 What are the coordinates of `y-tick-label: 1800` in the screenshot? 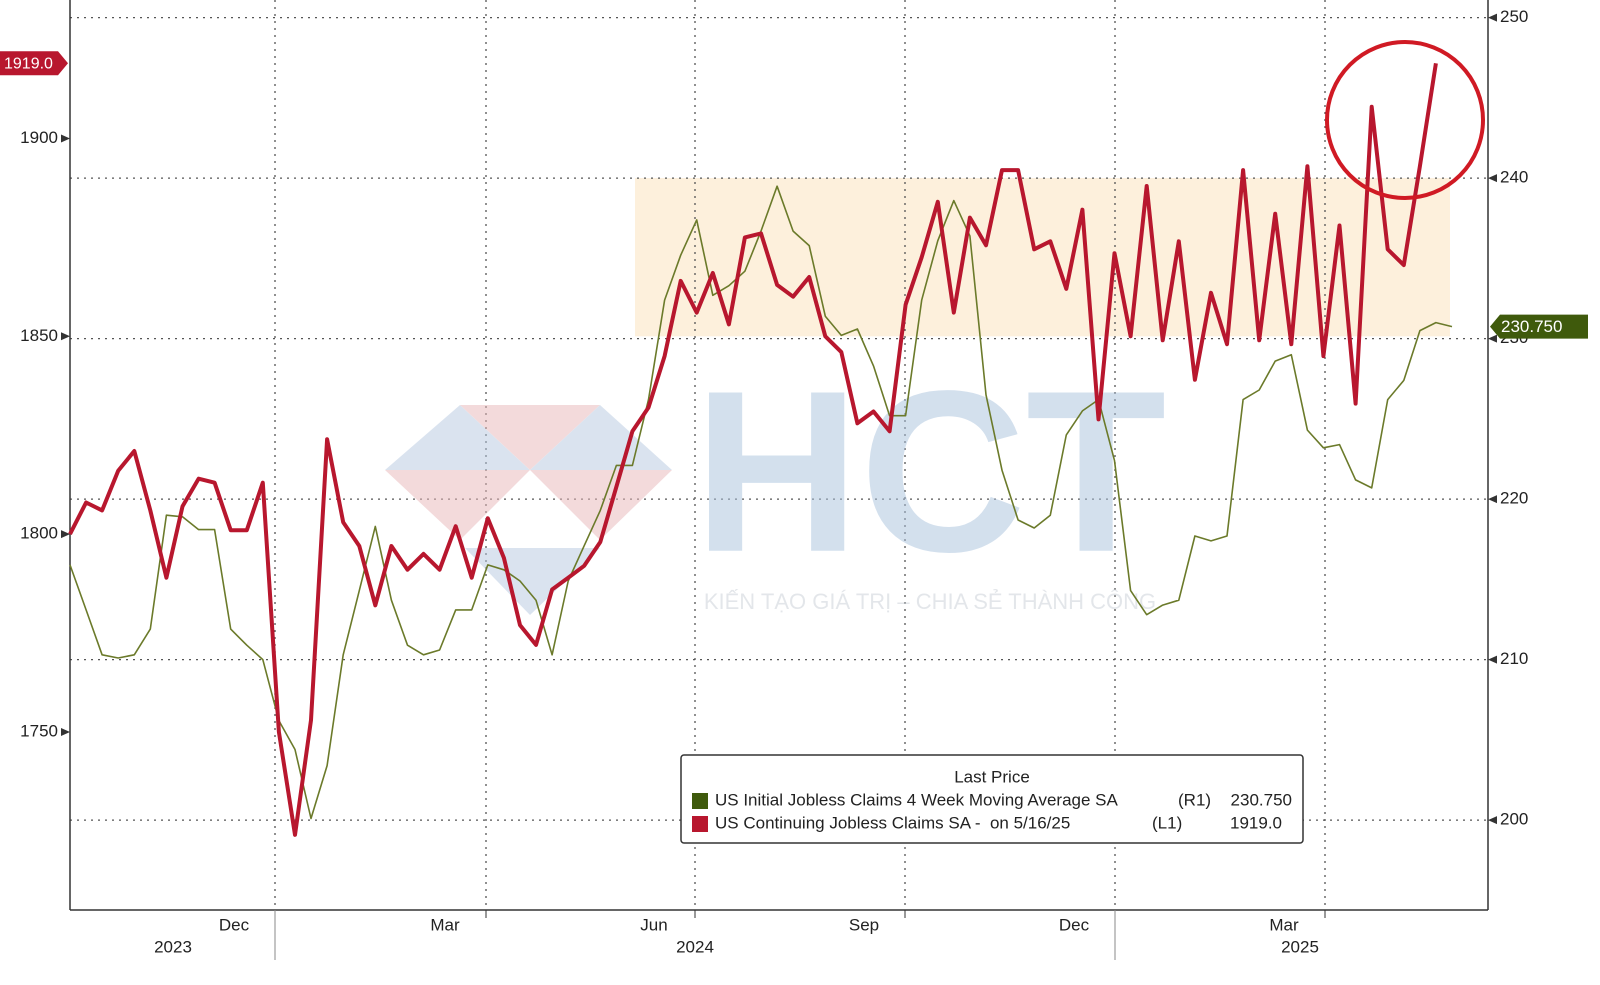 It's located at (39, 533).